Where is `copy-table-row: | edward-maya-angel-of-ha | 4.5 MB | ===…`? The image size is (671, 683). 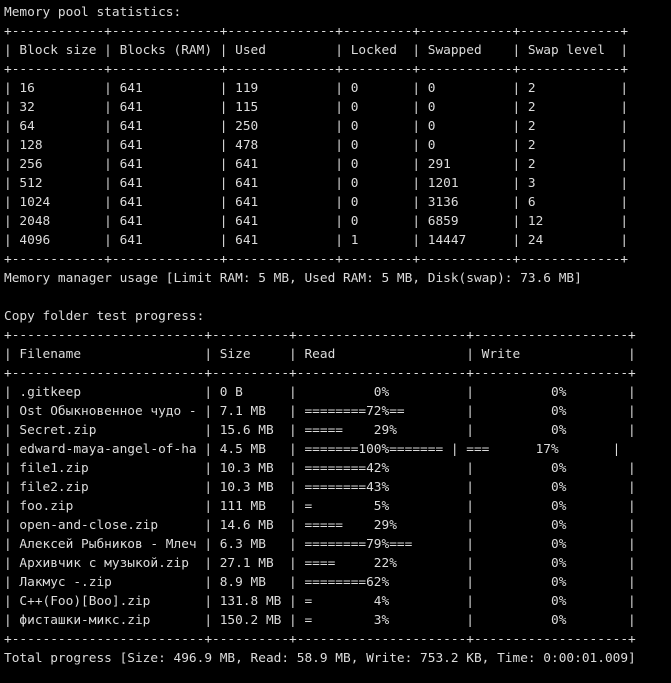
copy-table-row: | edward-maya-angel-of-ha | 4.5 MB | ===… is located at coordinates (312, 449).